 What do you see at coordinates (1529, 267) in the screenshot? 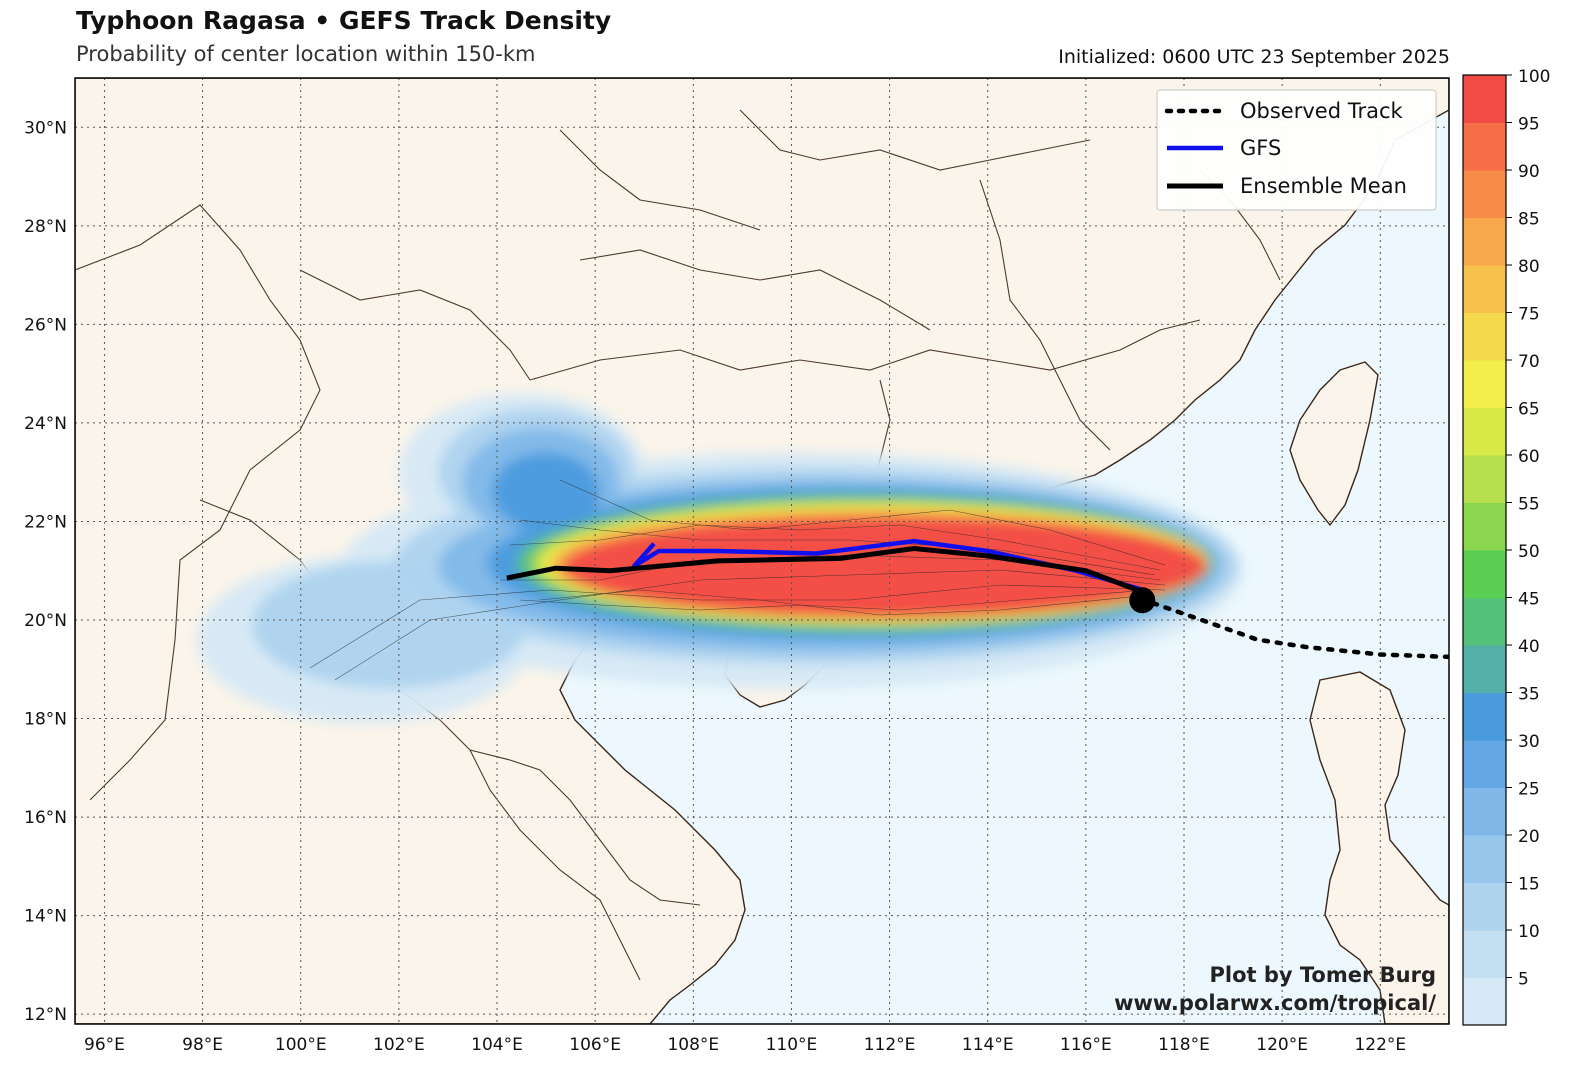
I see `colorbar-tick-label: 80` at bounding box center [1529, 267].